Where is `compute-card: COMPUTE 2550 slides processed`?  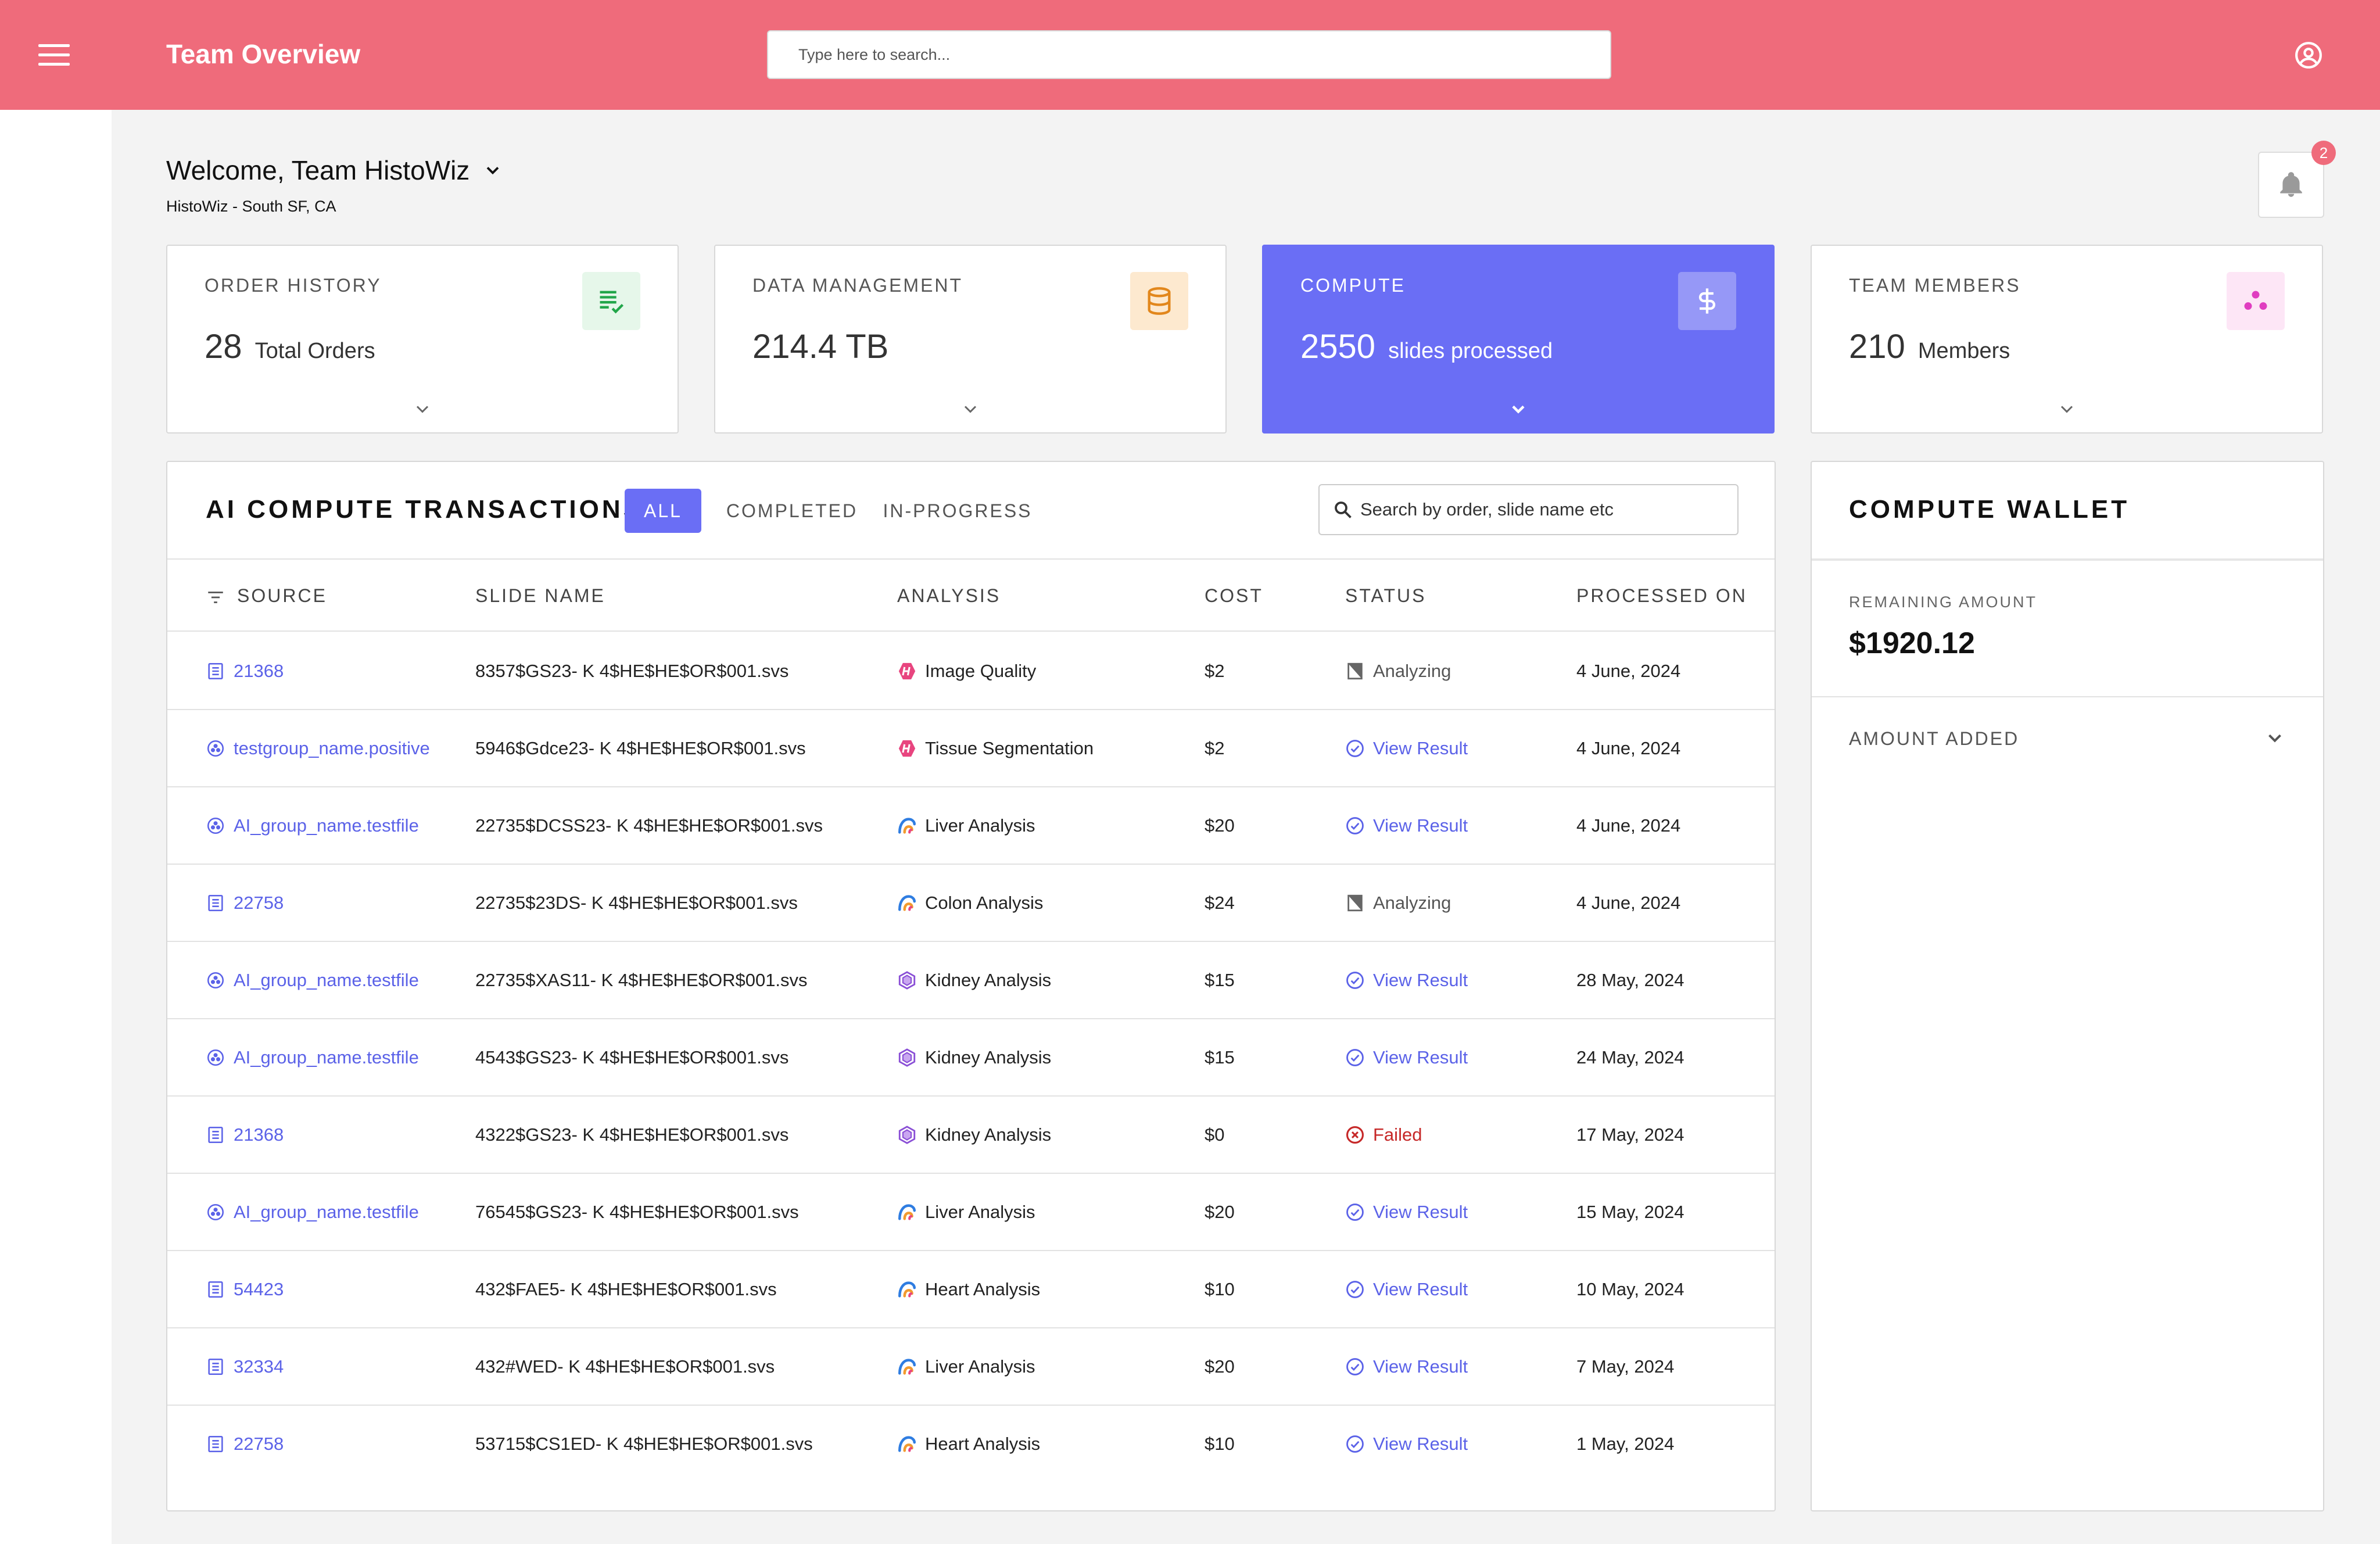
compute-card: COMPUTE 2550 slides processed is located at coordinates (1519, 339).